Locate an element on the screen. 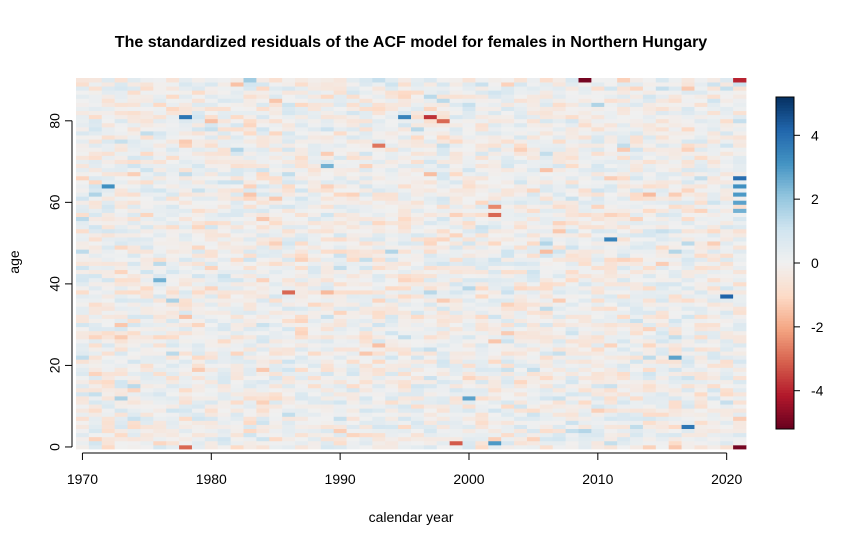  y-tick-label: 20 is located at coordinates (55, 365).